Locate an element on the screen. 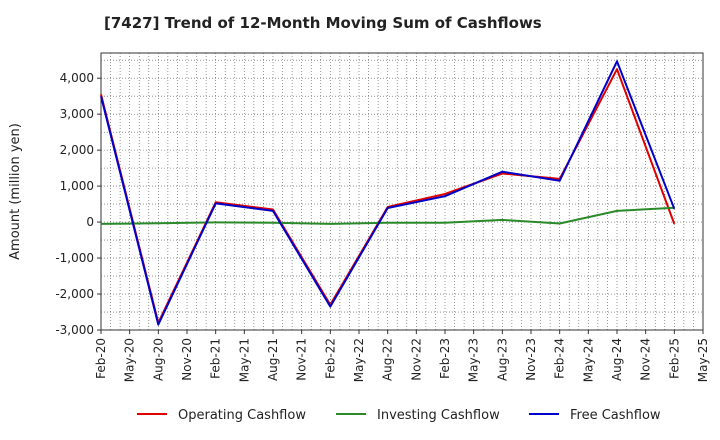 The width and height of the screenshot is (720, 440). y-tick-label: -1,000 is located at coordinates (74, 258).